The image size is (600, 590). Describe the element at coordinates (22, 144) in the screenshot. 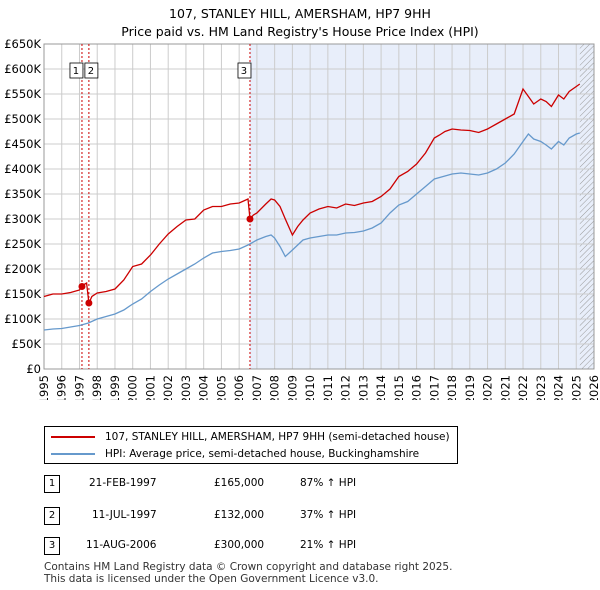

I see `y-tick-label: £450K` at that location.